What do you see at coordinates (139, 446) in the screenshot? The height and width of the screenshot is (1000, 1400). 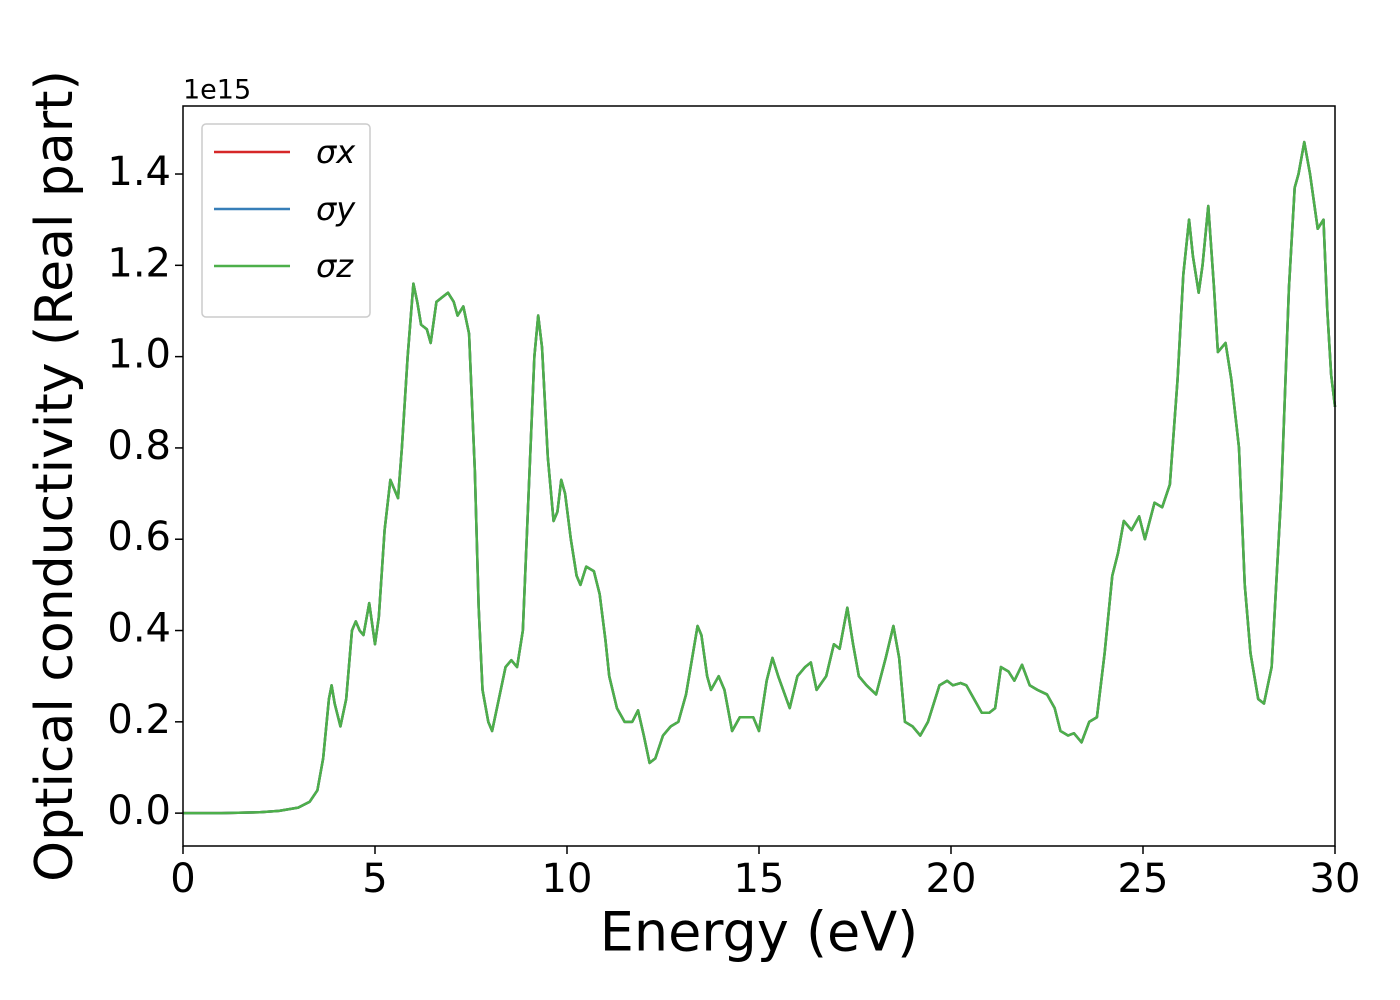 I see `y-tick-label: 0.8` at bounding box center [139, 446].